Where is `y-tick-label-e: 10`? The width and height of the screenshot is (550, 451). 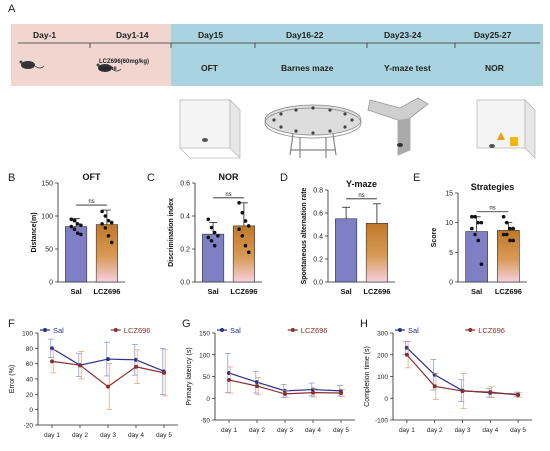
y-tick-label-e: 10 is located at coordinates (449, 223).